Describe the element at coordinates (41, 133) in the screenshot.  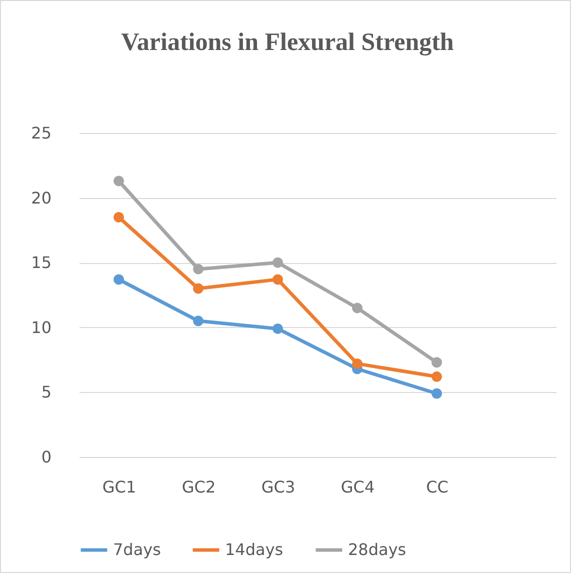
I see `y-tick-label: 25` at that location.